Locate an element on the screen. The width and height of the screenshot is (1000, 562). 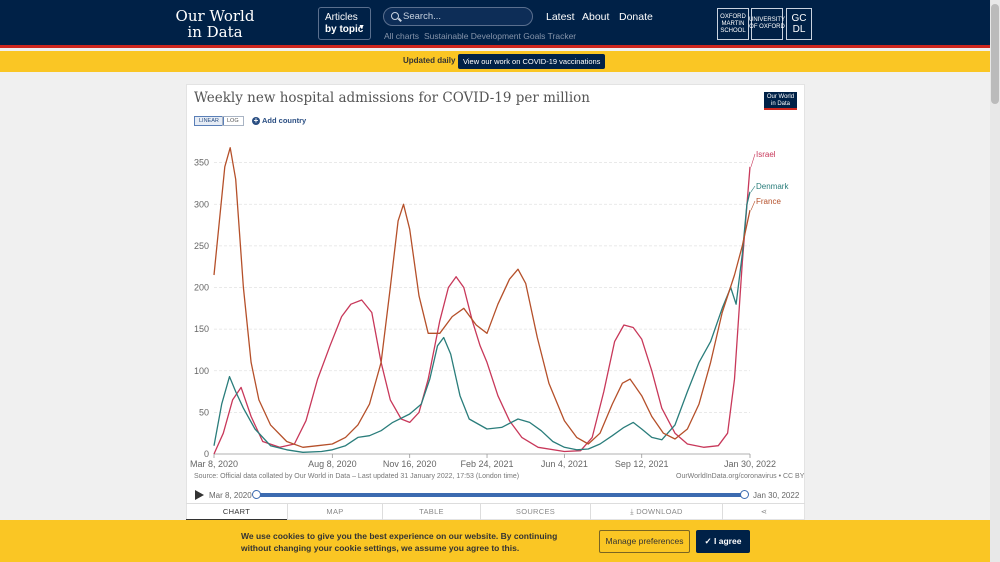
y-tick-label: 350 is located at coordinates (201, 163).